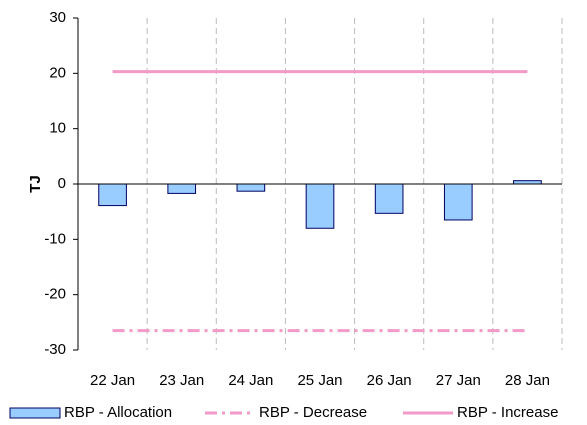 Image resolution: width=587 pixels, height=425 pixels. What do you see at coordinates (57, 128) in the screenshot?
I see `y-tick-label: 10` at bounding box center [57, 128].